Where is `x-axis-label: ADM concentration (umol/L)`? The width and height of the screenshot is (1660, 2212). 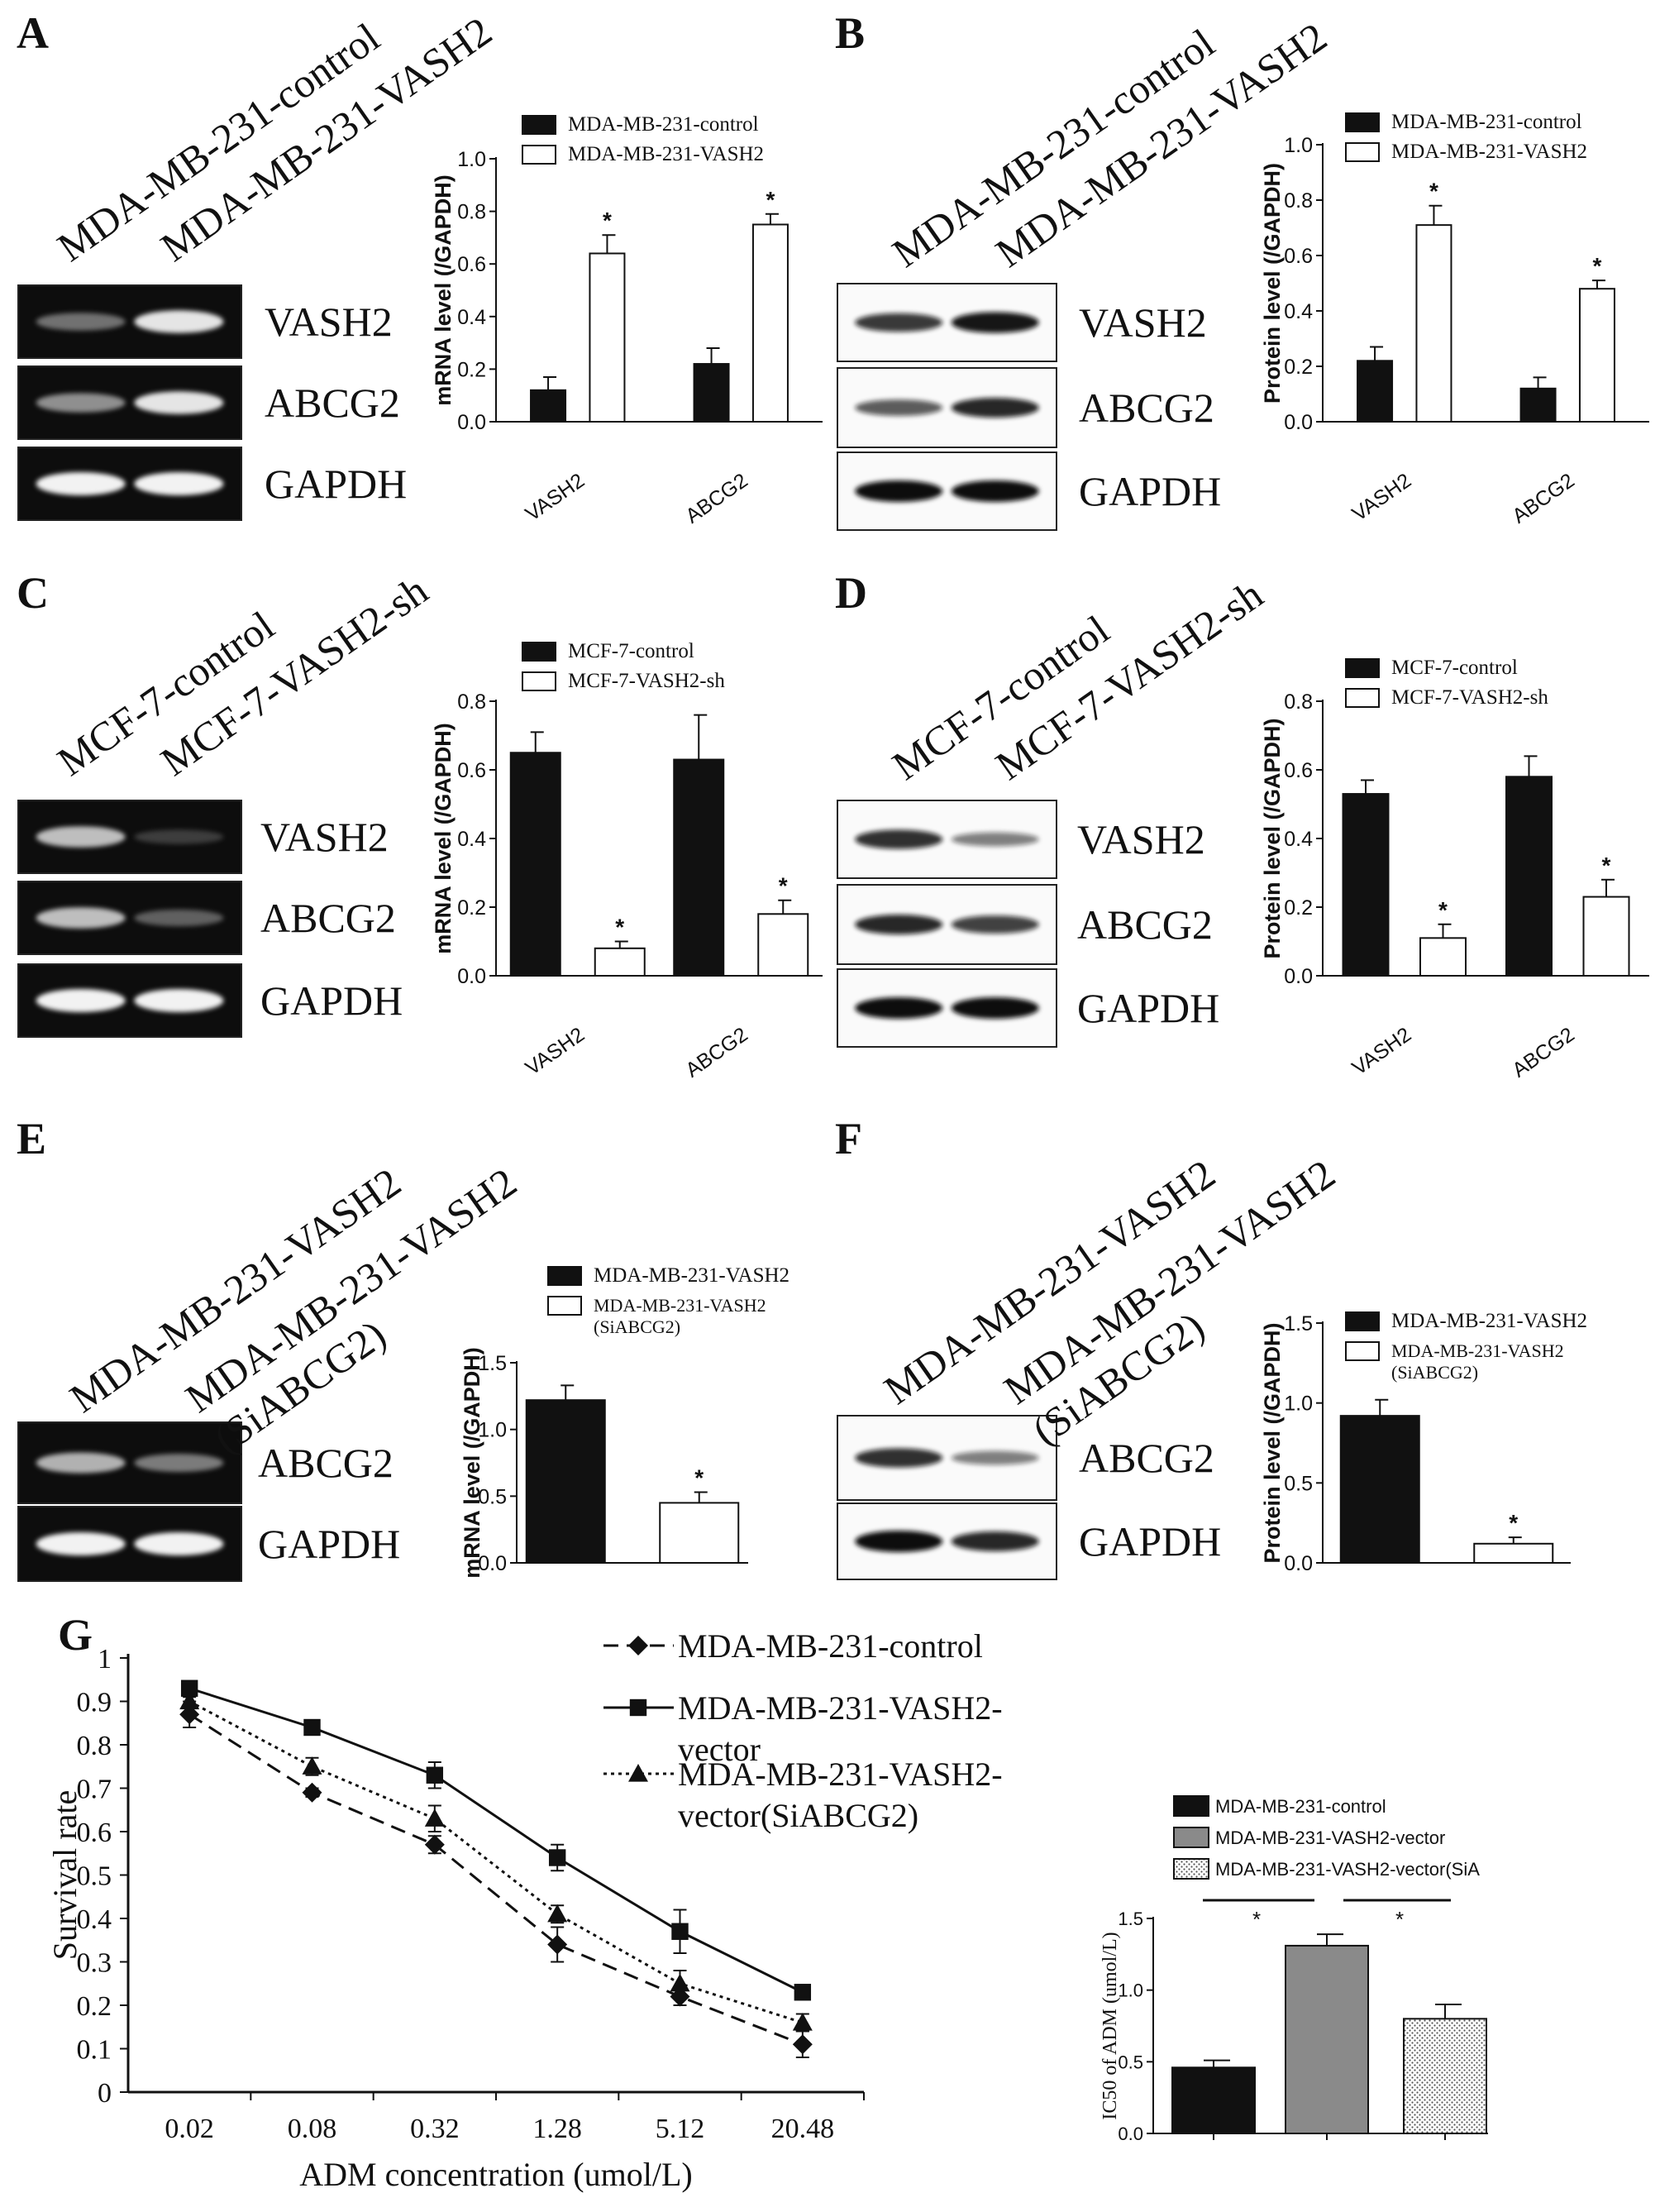 x-axis-label: ADM concentration (umol/L) is located at coordinates (495, 2174).